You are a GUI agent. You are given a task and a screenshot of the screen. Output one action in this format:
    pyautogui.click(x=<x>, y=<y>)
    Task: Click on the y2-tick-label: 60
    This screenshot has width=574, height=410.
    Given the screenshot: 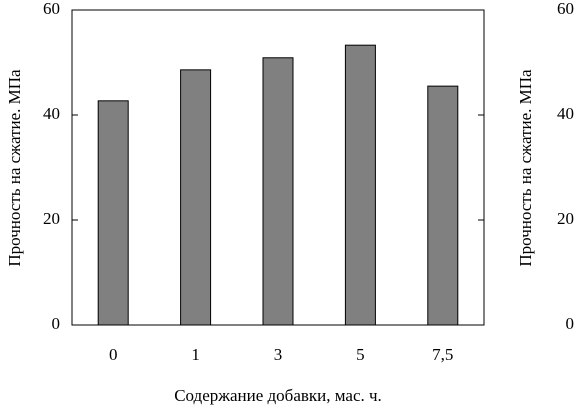 What is the action you would take?
    pyautogui.click(x=565, y=9)
    